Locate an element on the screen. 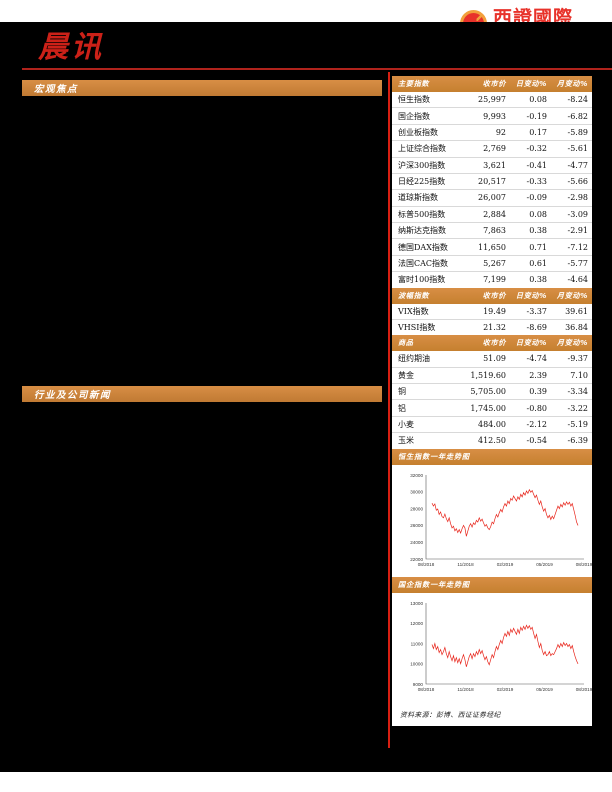 The image size is (612, 792). cell-close-price: 484.00 is located at coordinates (488, 425).